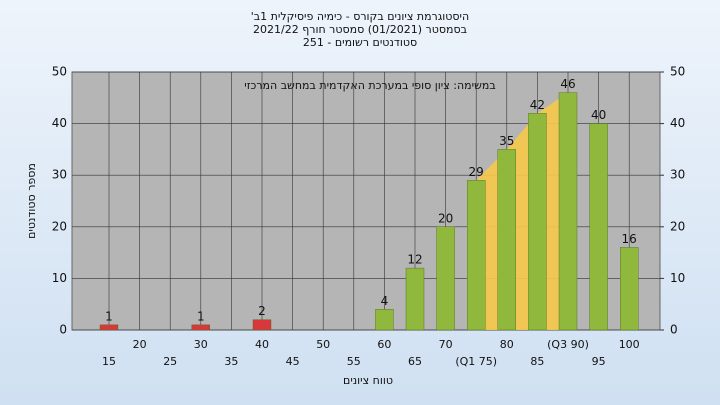  I want to click on x-tick-label: (Q1 75), so click(476, 361).